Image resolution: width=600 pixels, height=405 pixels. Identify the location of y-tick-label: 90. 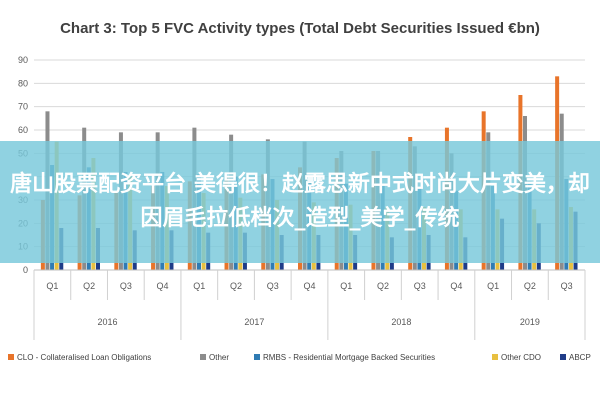
(23, 60).